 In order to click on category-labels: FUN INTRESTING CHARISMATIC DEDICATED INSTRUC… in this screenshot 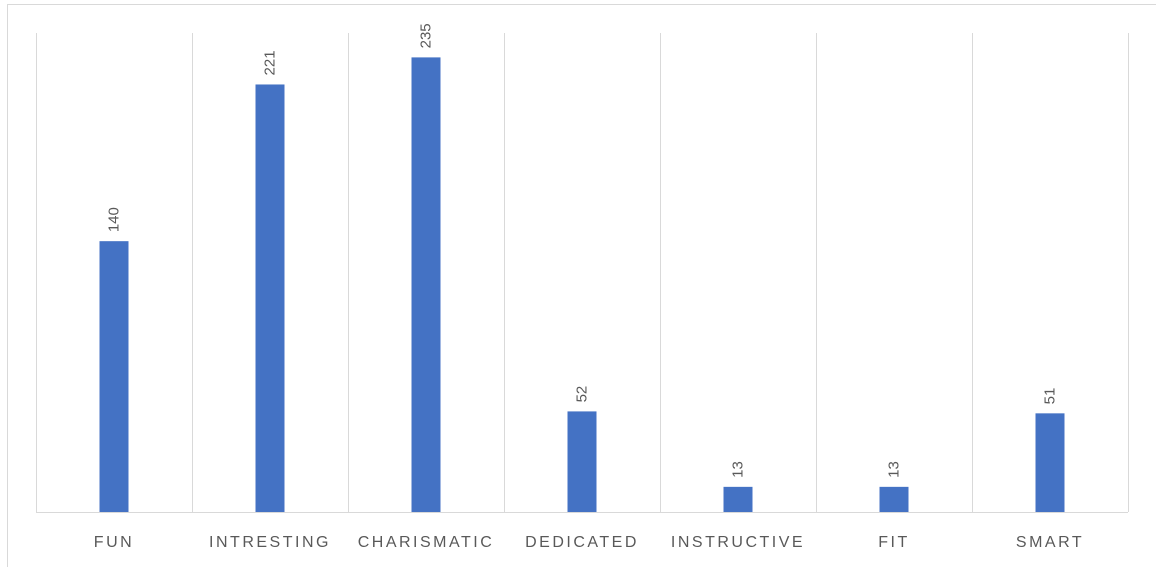, I will do `click(589, 542)`.